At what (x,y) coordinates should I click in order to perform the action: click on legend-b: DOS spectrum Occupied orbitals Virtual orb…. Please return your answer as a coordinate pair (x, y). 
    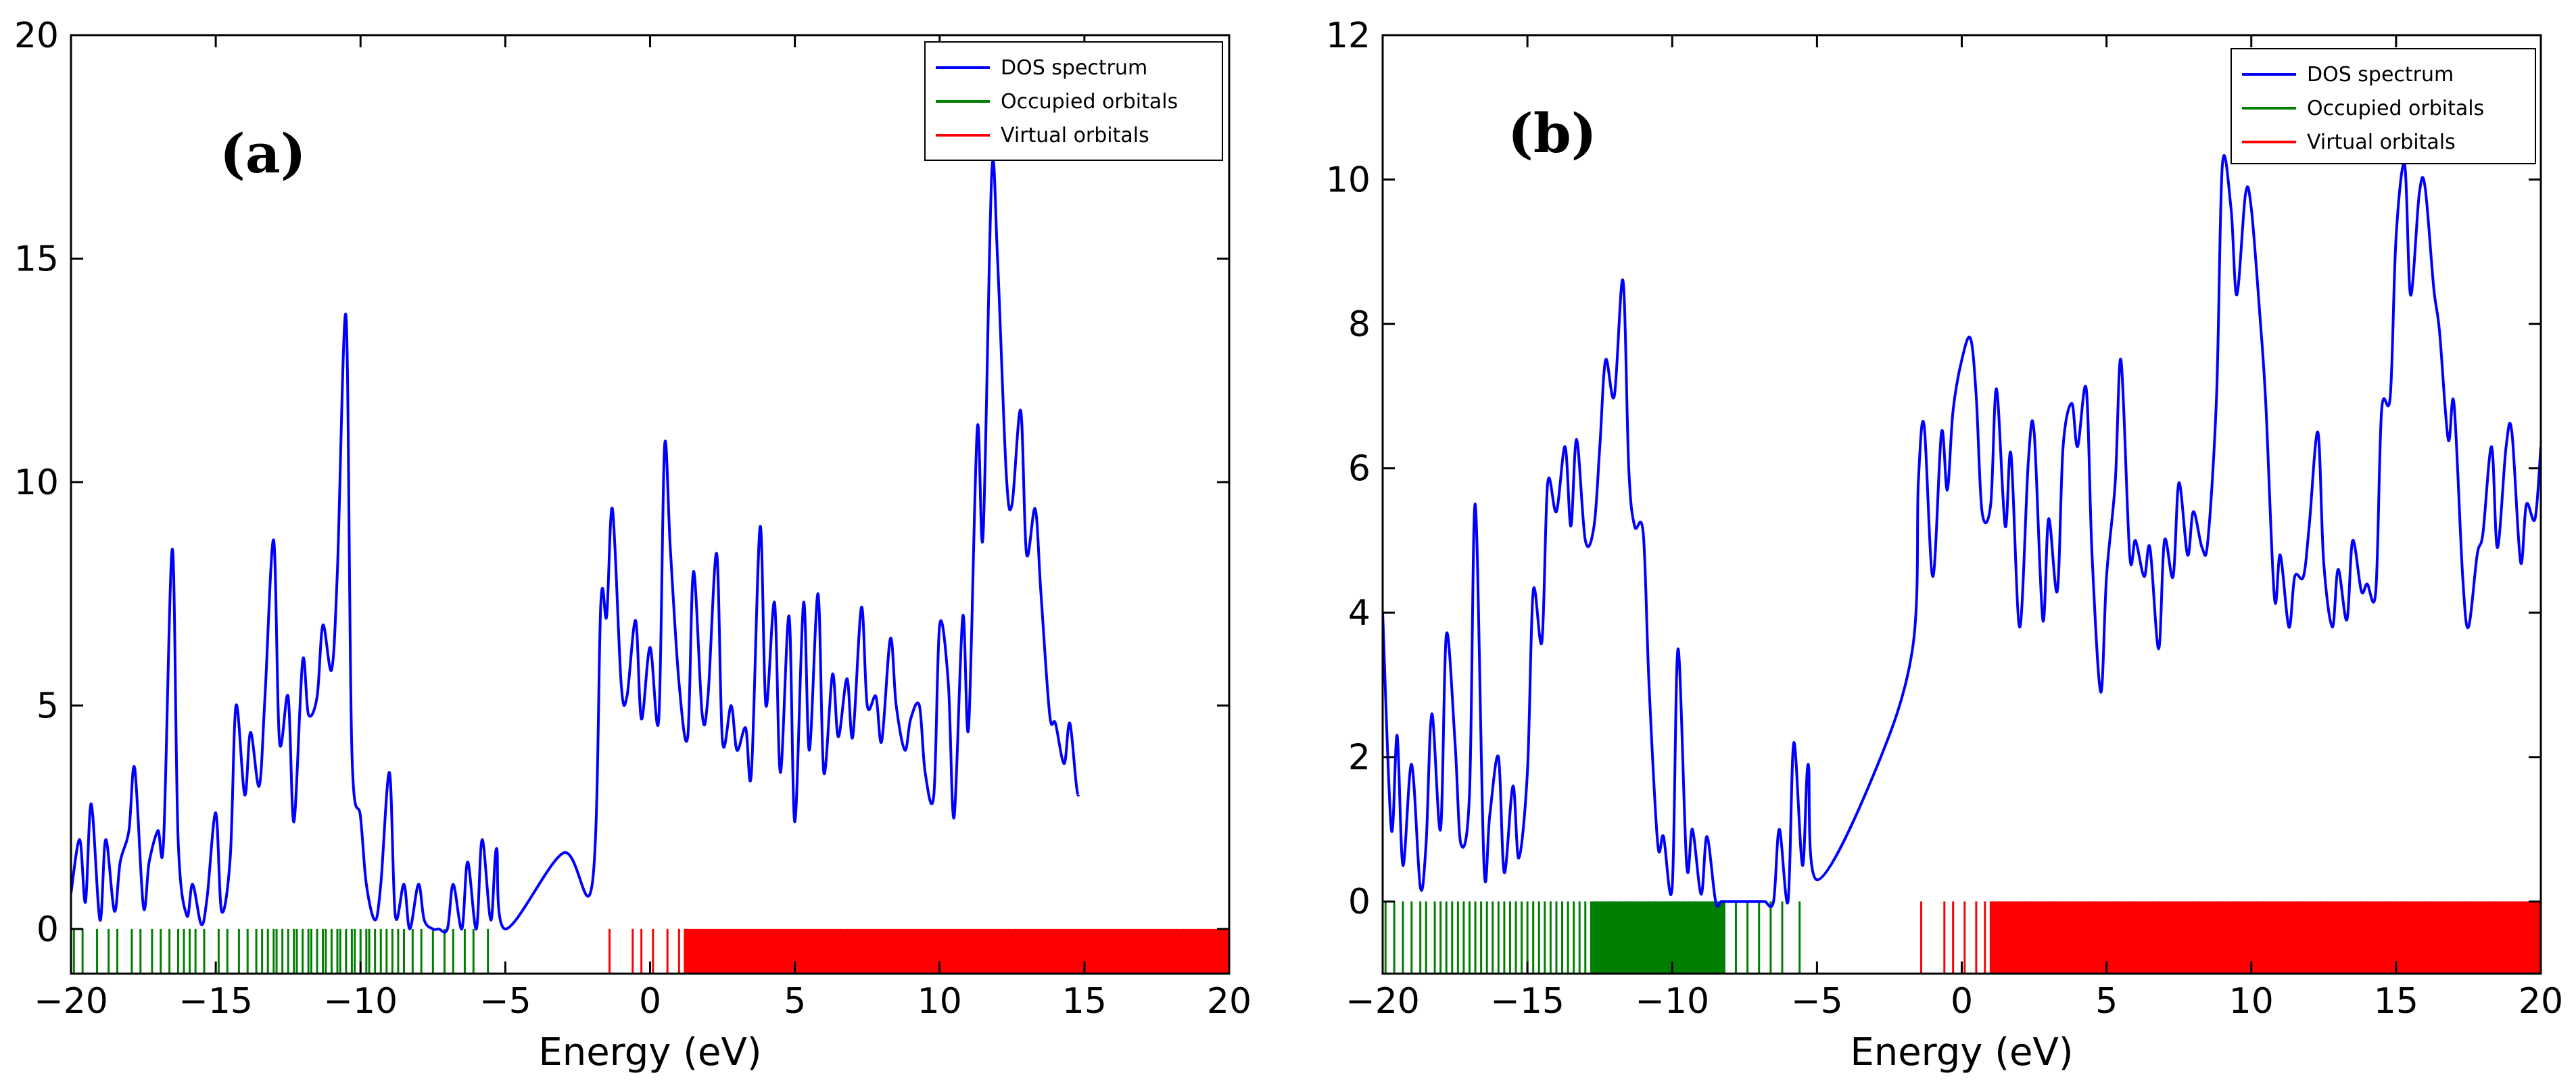
    Looking at the image, I should click on (2383, 106).